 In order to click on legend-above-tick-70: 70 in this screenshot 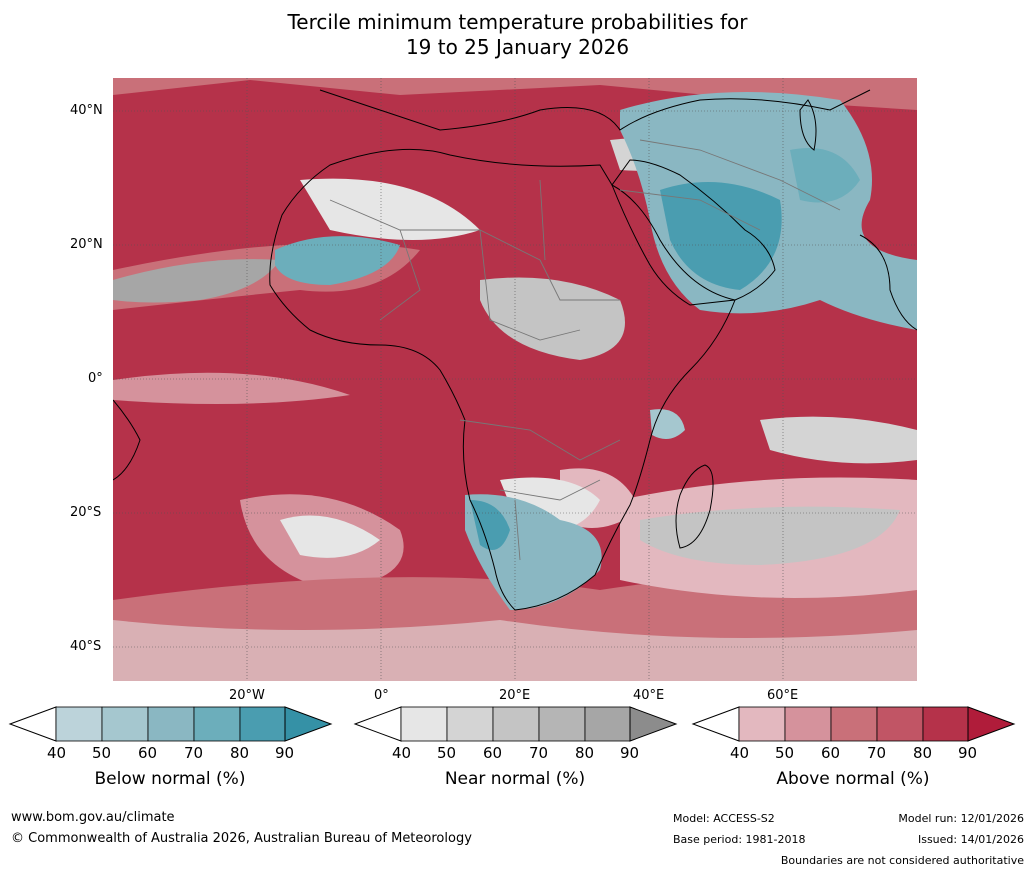, I will do `click(877, 753)`.